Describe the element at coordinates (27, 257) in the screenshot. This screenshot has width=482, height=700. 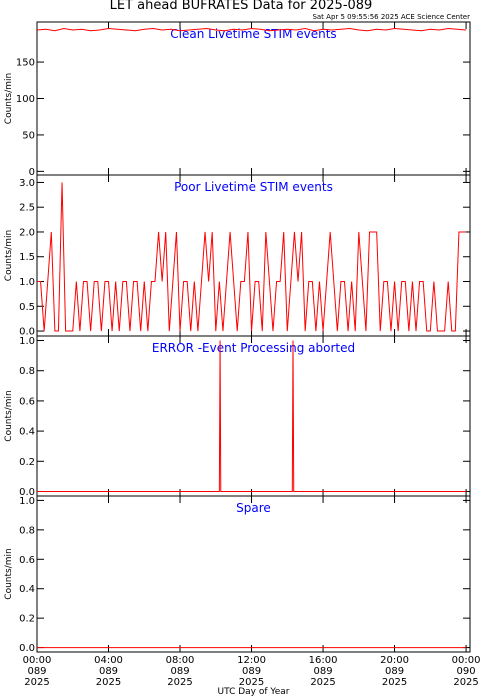
I see `y-tick-label: 1.5` at that location.